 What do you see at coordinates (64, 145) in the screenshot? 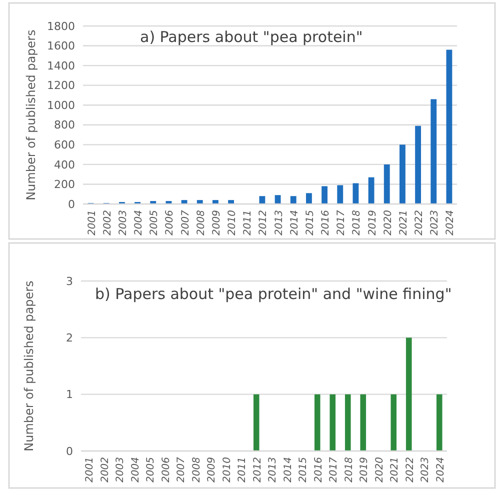
I see `y-tick-label: 600` at bounding box center [64, 145].